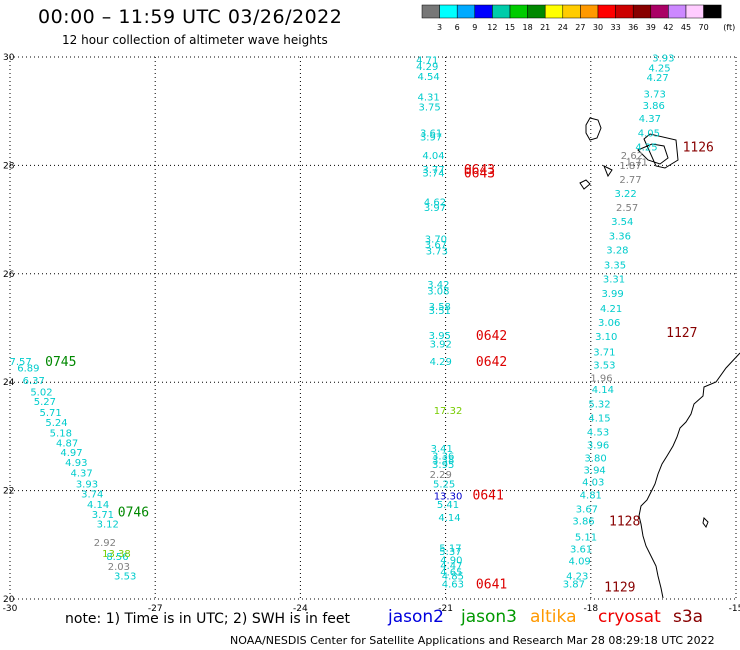  Describe the element at coordinates (445, 609) in the screenshot. I see `x-tick-label: -21` at that location.